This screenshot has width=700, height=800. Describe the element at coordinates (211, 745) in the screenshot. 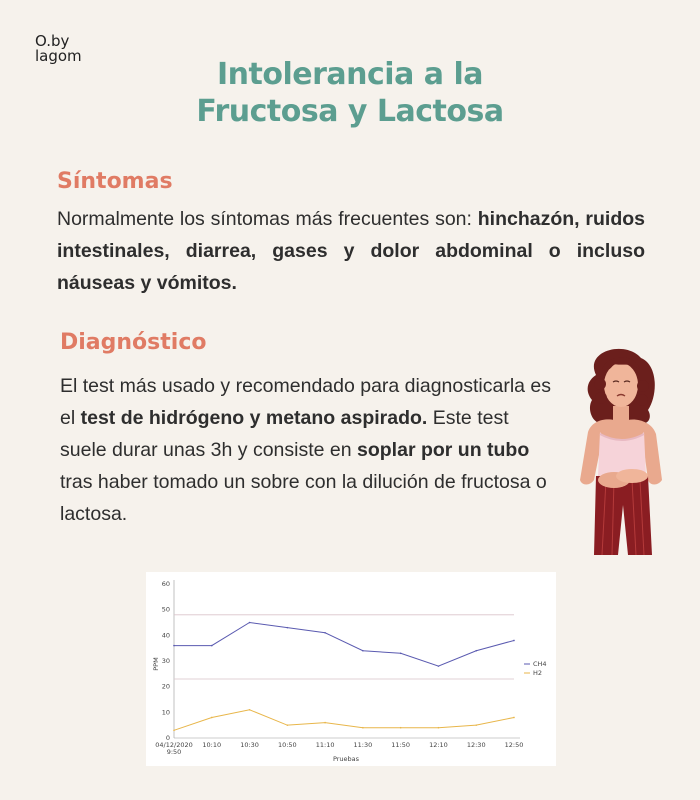

I see `x-tick-label: 10:10` at that location.